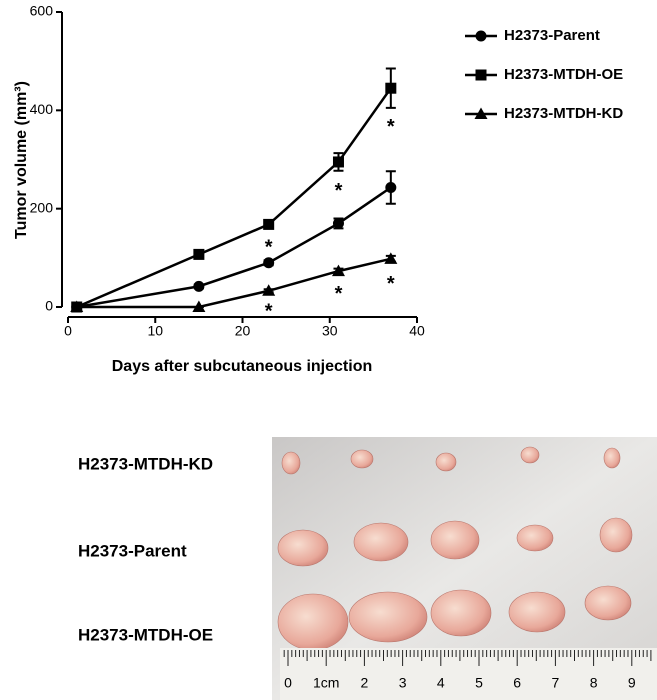  What do you see at coordinates (467, 670) in the screenshot?
I see `ruler-ticks: 0 1cm 2 3 4 5 6 7 8 9` at bounding box center [467, 670].